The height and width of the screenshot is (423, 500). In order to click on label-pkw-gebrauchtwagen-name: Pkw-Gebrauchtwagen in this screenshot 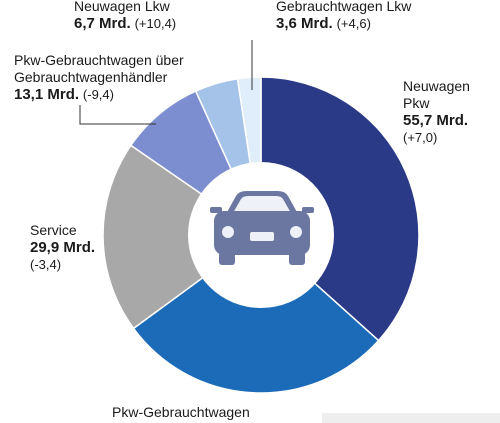, I will do `click(181, 412)`.